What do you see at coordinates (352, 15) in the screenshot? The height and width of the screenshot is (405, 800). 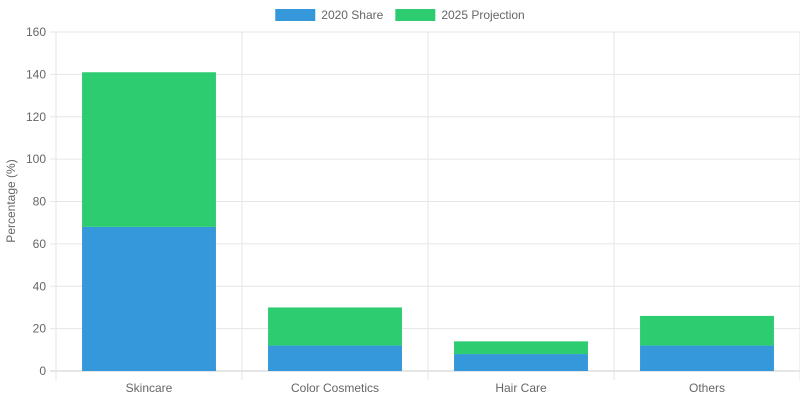 I see `legend-label: 2020 Share` at bounding box center [352, 15].